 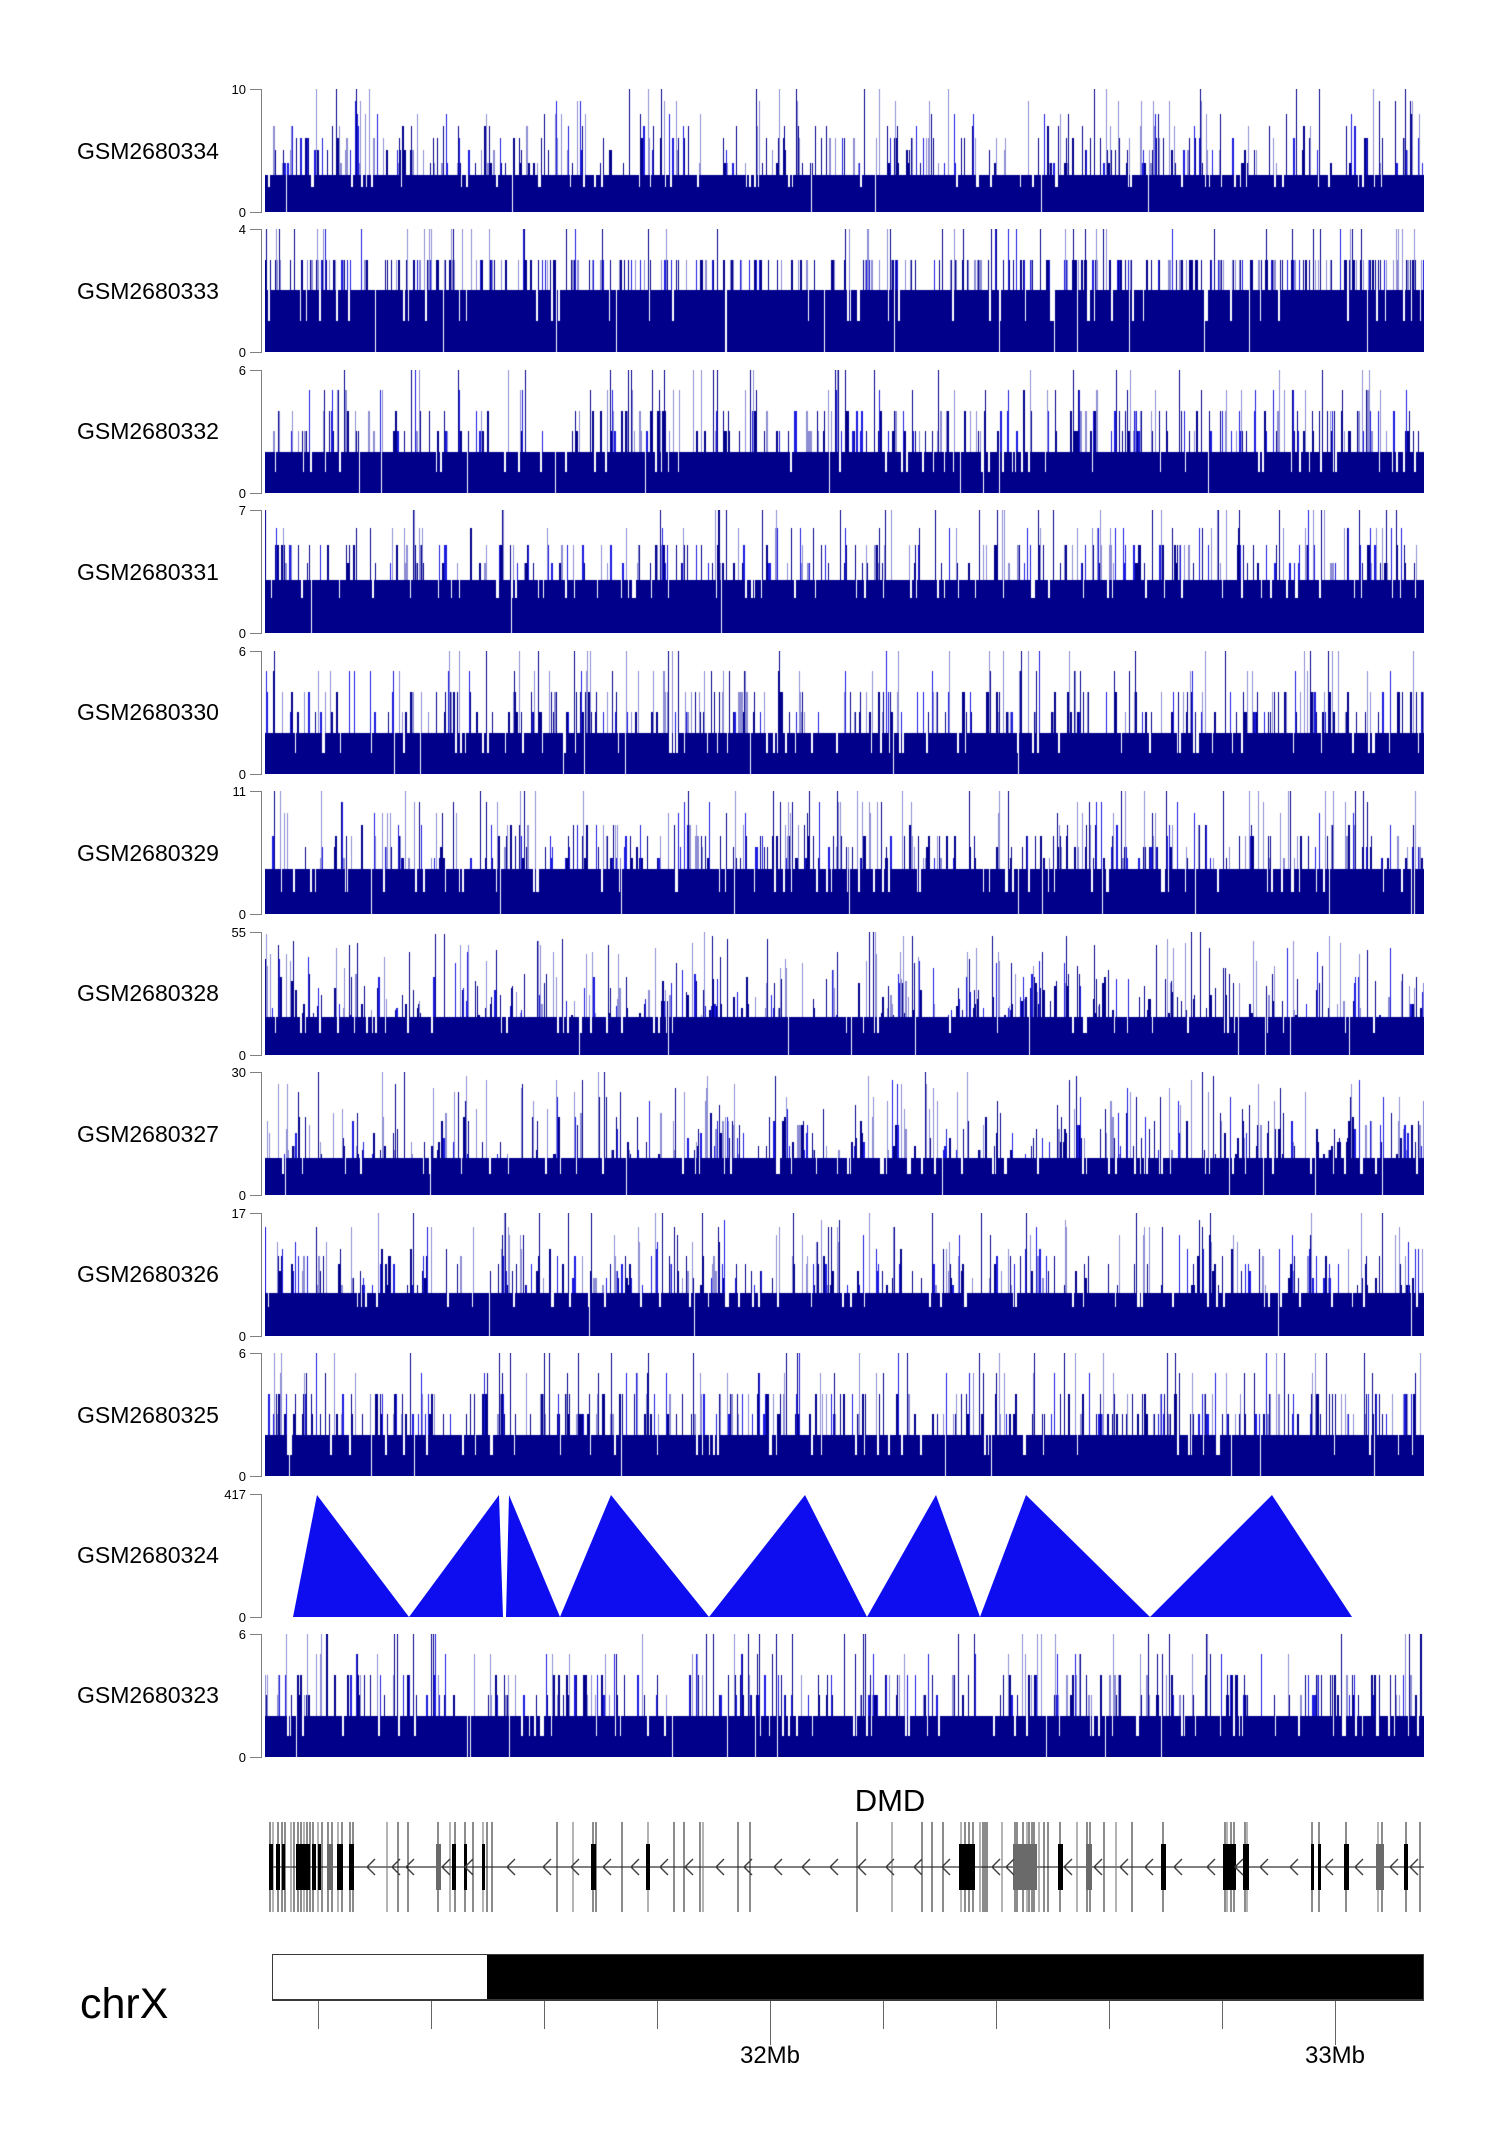 I want to click on track-row: GSM2680327 30 0, so click(x=750, y=1134).